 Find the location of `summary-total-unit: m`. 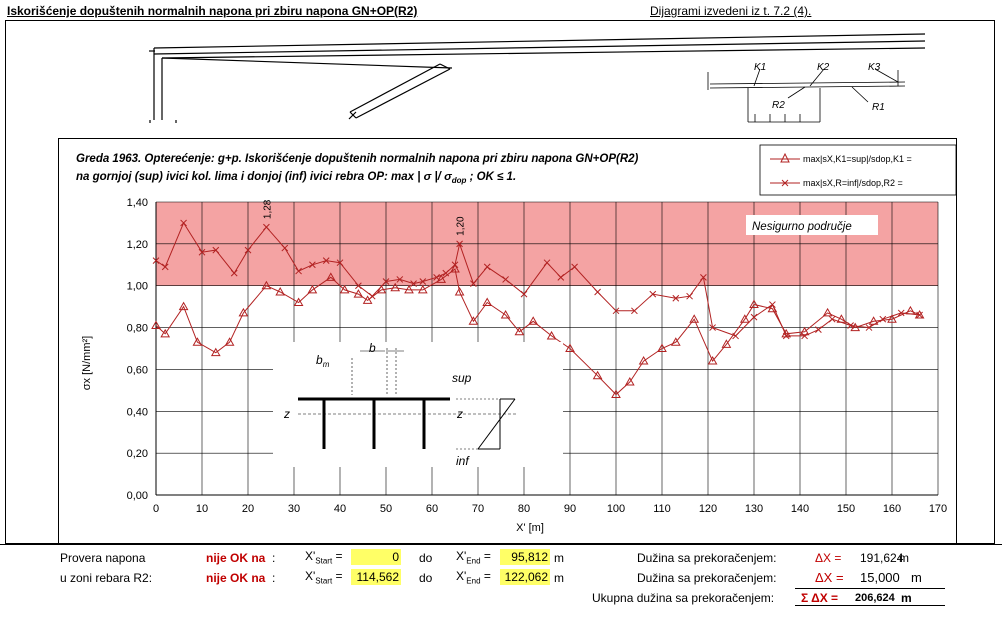

summary-total-unit: m is located at coordinates (906, 598).